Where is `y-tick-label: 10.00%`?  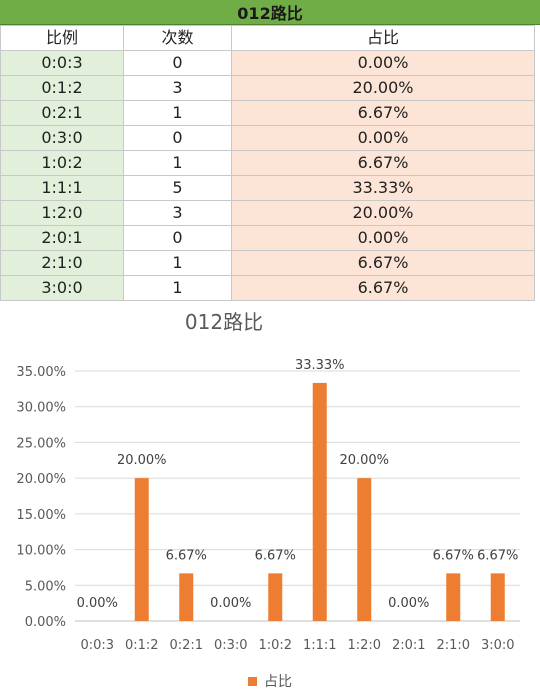
y-tick-label: 10.00% is located at coordinates (41, 551).